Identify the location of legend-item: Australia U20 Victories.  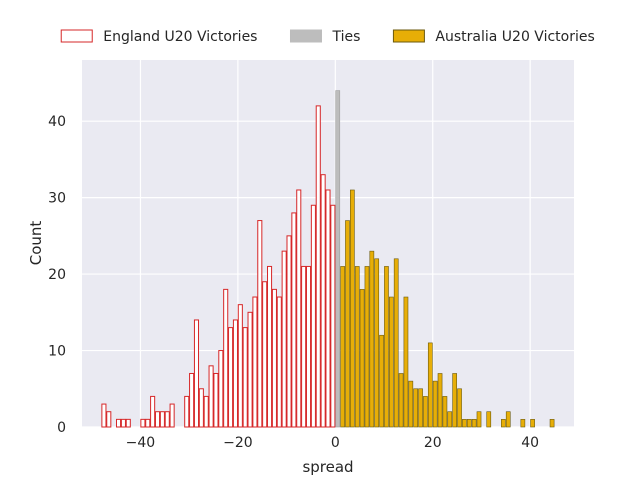
(493, 37).